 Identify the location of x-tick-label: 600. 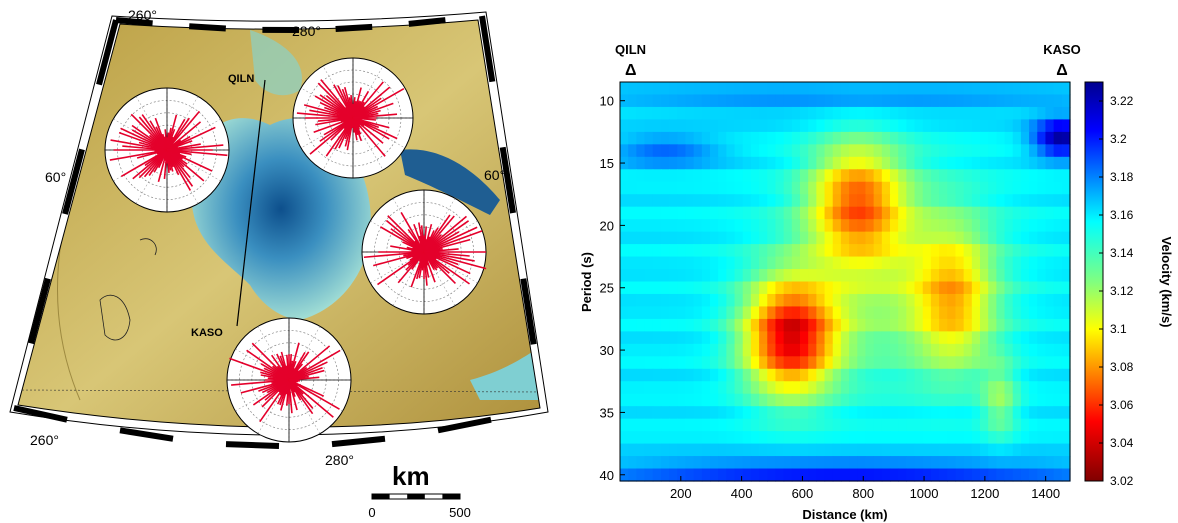
(803, 493).